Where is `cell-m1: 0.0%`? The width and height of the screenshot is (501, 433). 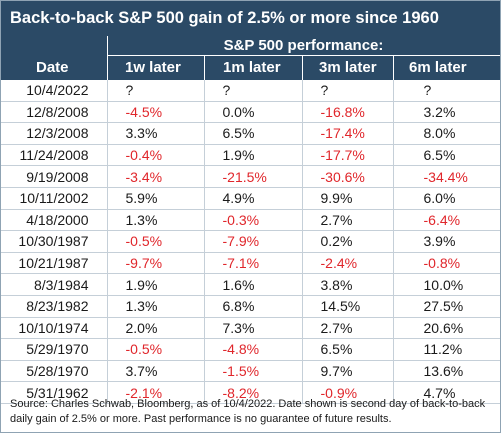 cell-m1: 0.0% is located at coordinates (253, 112).